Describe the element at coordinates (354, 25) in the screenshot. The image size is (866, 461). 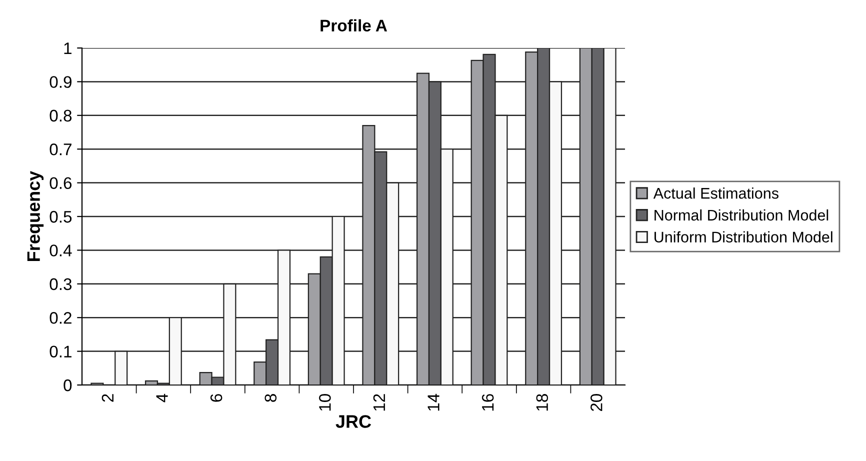
I see `chart-title: Profile A` at that location.